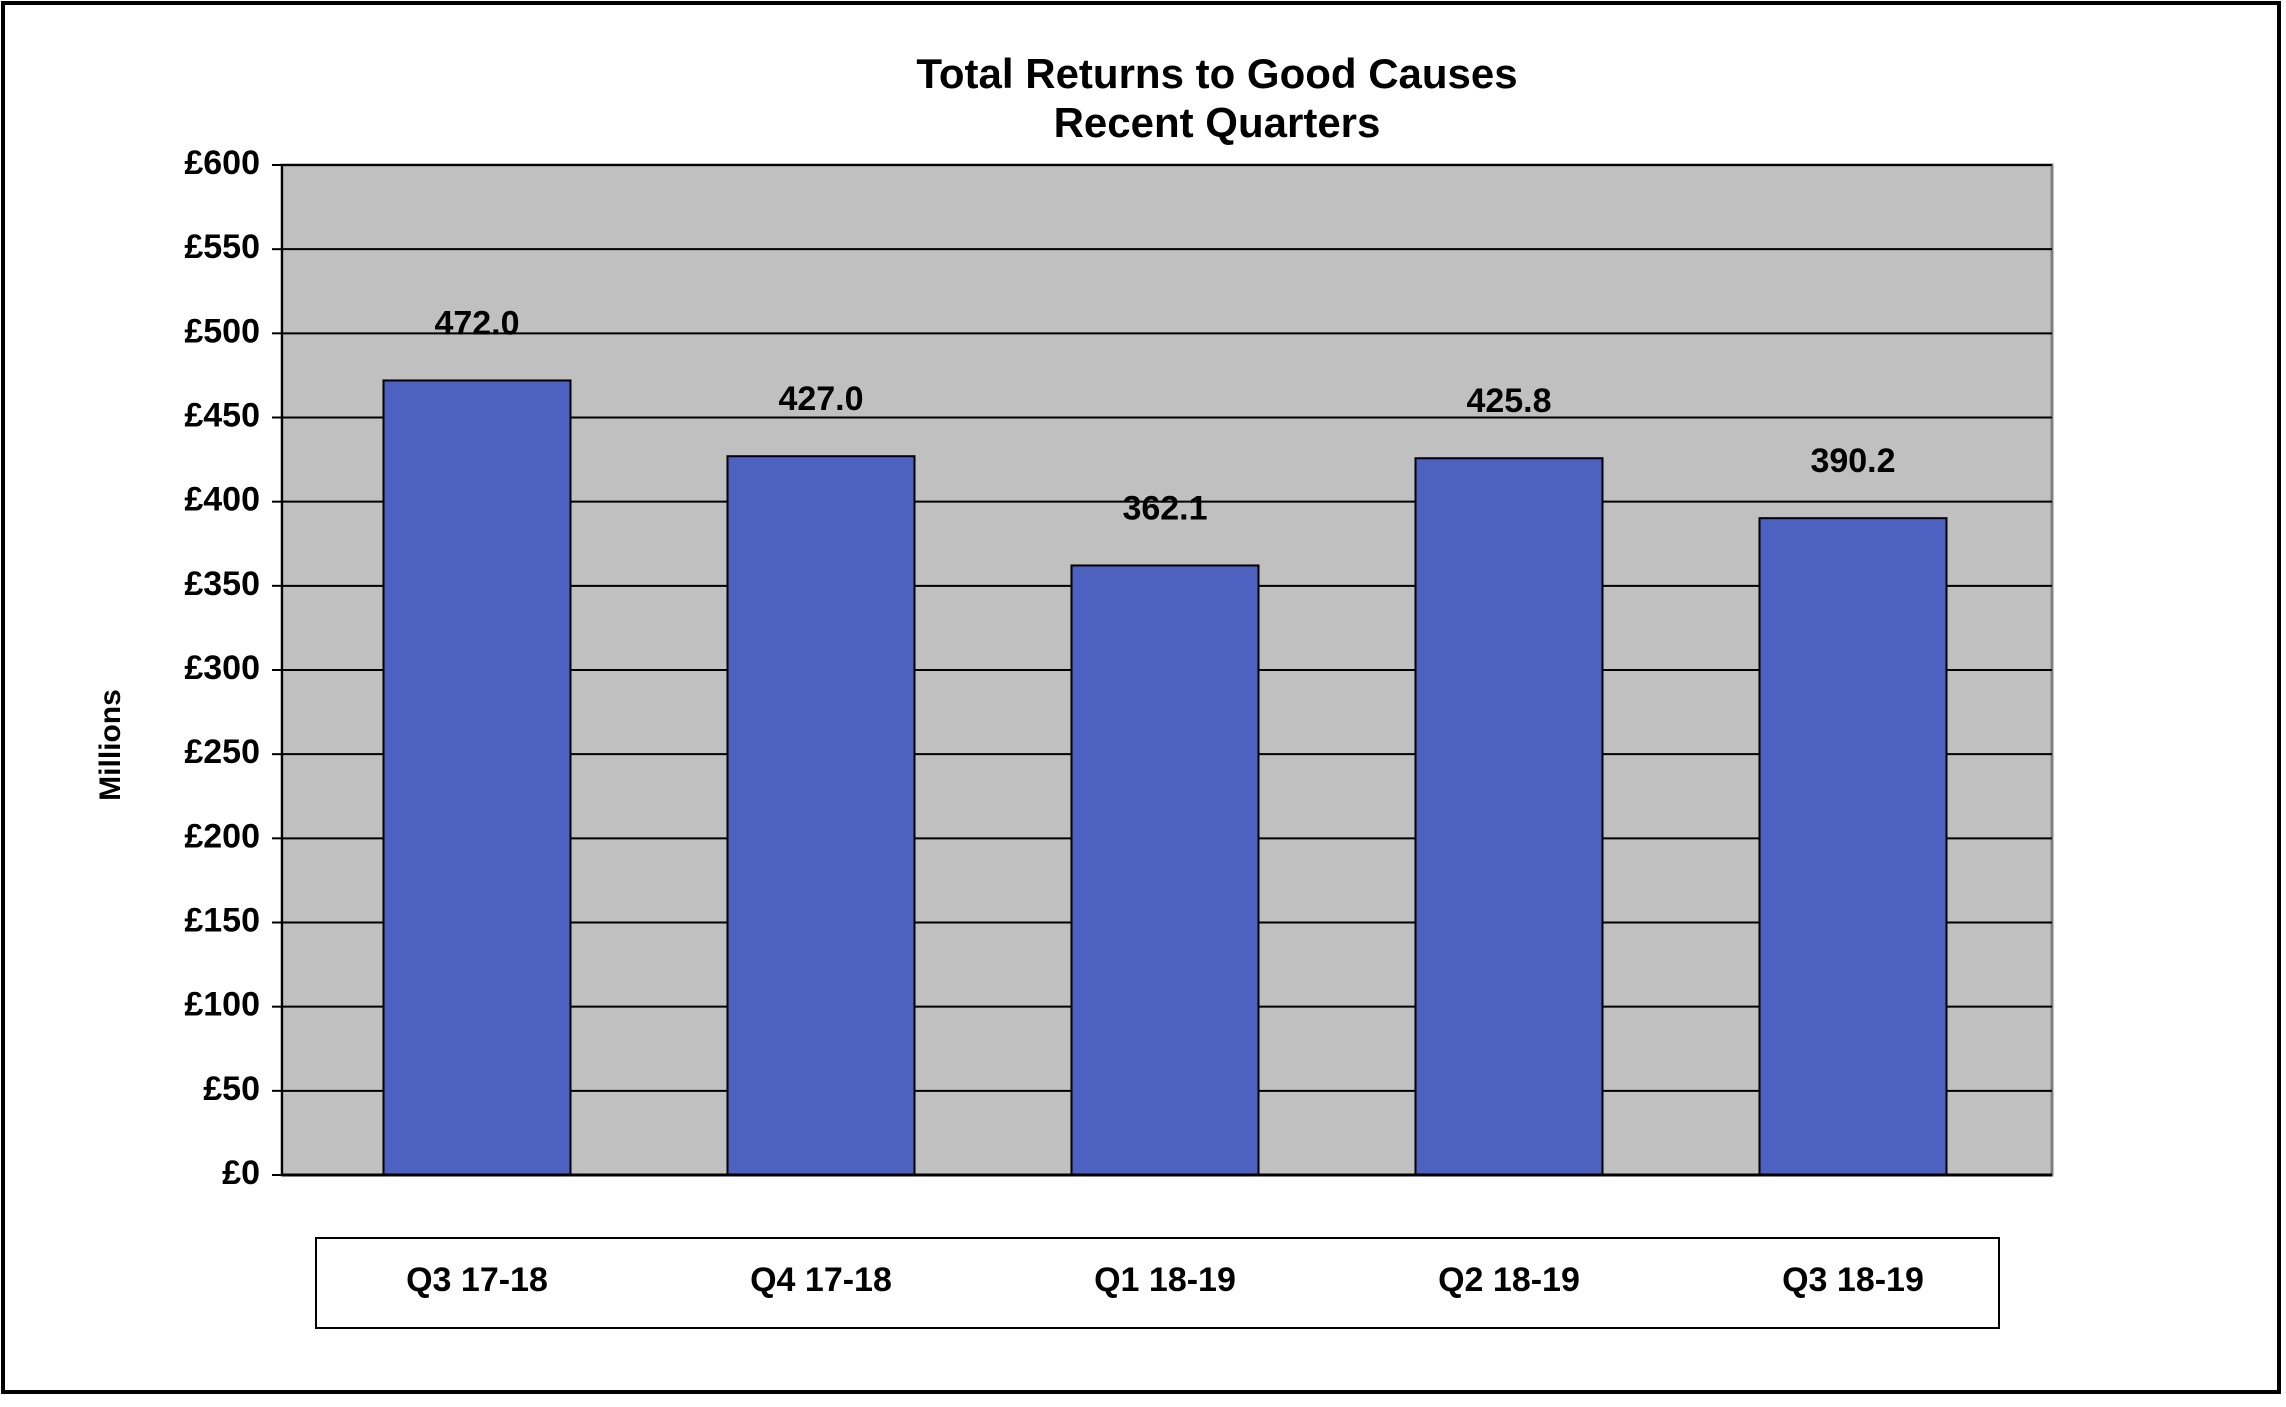 The height and width of the screenshot is (1407, 2286). I want to click on x-tick-label: Q3 18-19, so click(1853, 1280).